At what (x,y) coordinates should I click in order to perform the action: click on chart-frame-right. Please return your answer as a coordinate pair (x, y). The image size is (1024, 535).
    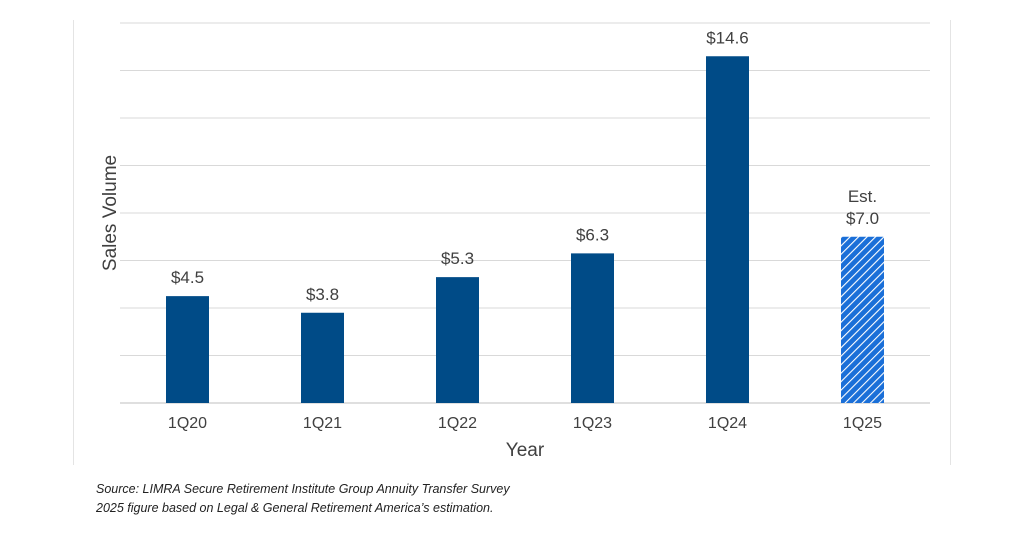
    Looking at the image, I should click on (950, 242).